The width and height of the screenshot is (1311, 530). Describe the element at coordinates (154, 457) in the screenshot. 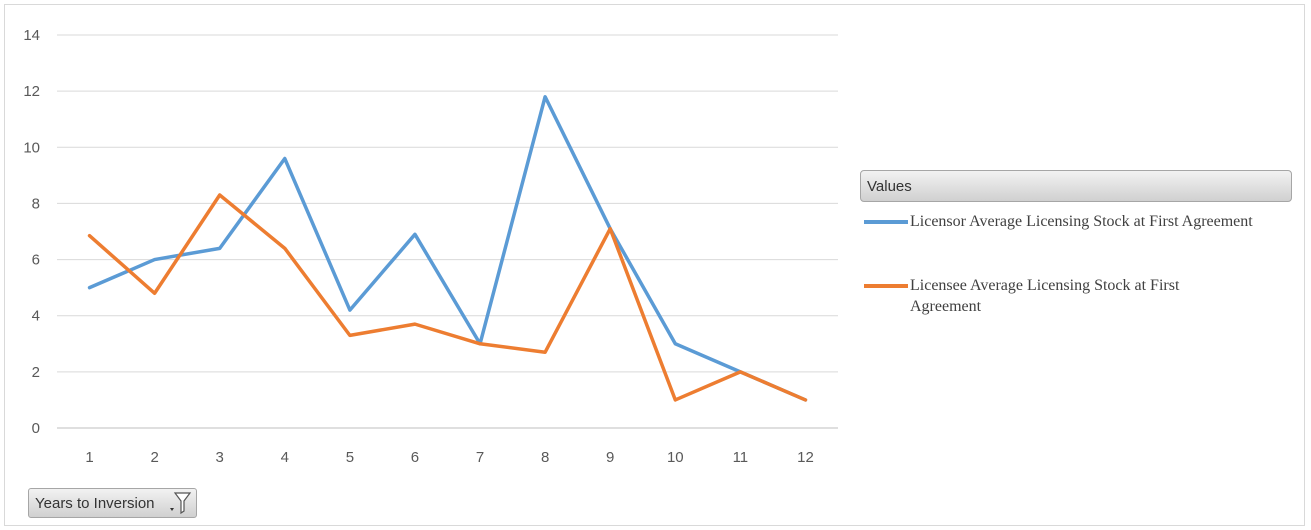

I see `x-tick-label: 2` at that location.